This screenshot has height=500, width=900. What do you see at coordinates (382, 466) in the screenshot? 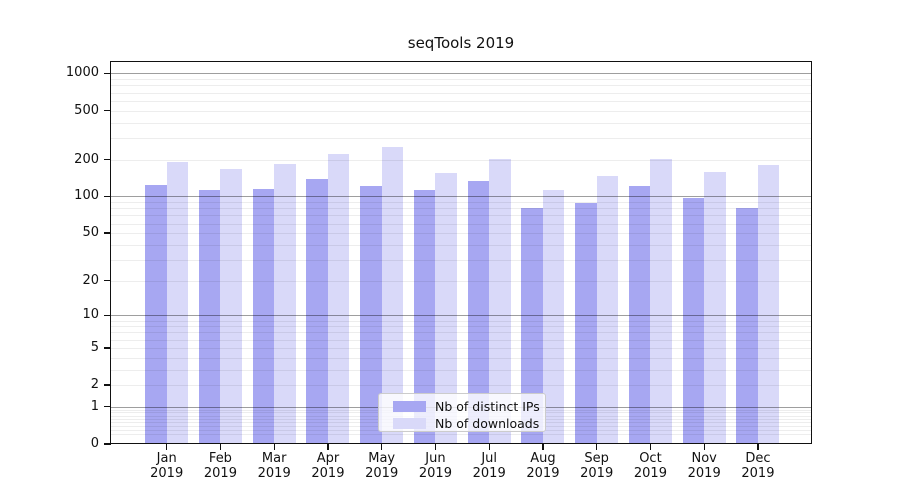
I see `x-axis-tick-label-may: May 2019` at bounding box center [382, 466].